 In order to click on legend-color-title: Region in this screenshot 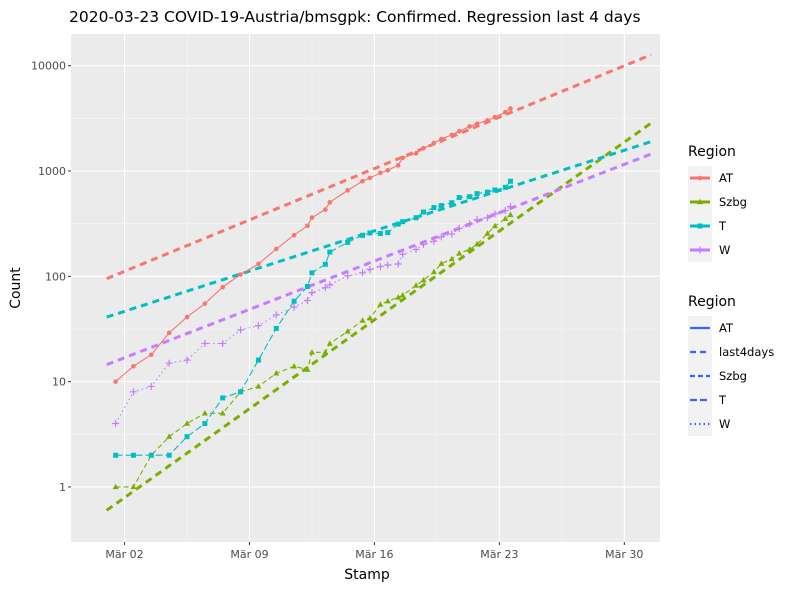, I will do `click(712, 152)`.